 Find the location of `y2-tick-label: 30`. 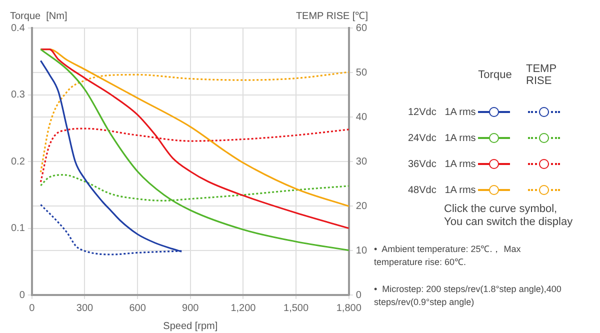

y2-tick-label: 30 is located at coordinates (362, 162).